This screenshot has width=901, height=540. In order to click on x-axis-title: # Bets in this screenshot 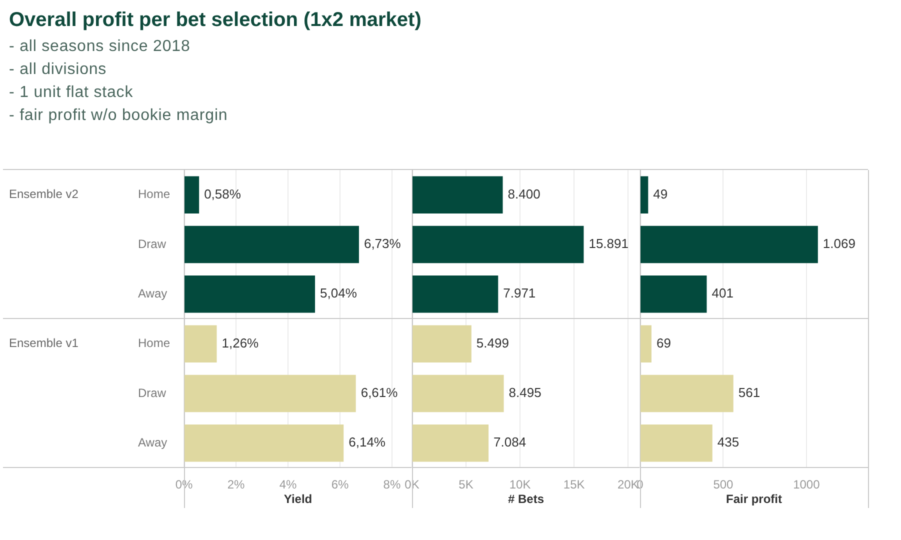, I will do `click(526, 499)`.